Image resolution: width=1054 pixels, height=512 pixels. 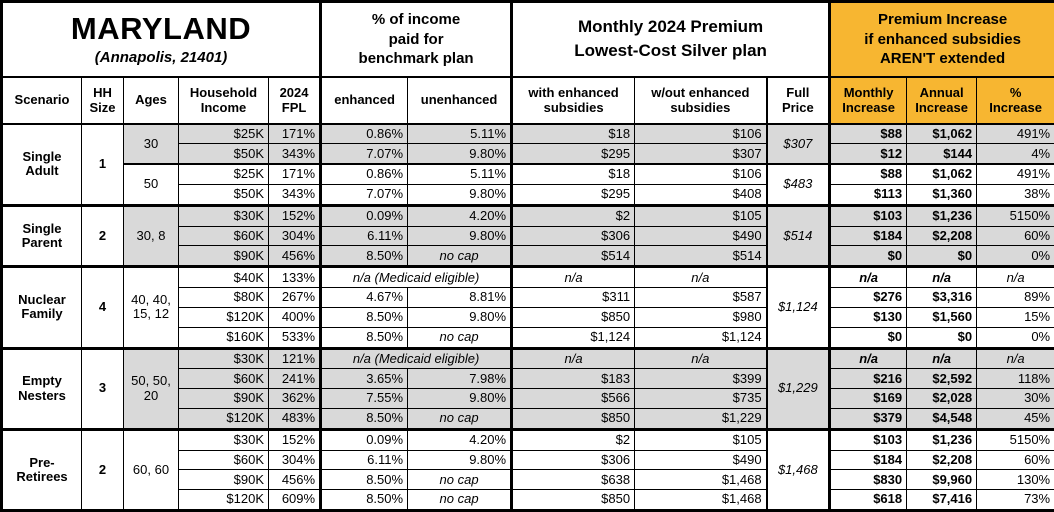 I want to click on full-price-cell: $1,124, so click(x=798, y=307).